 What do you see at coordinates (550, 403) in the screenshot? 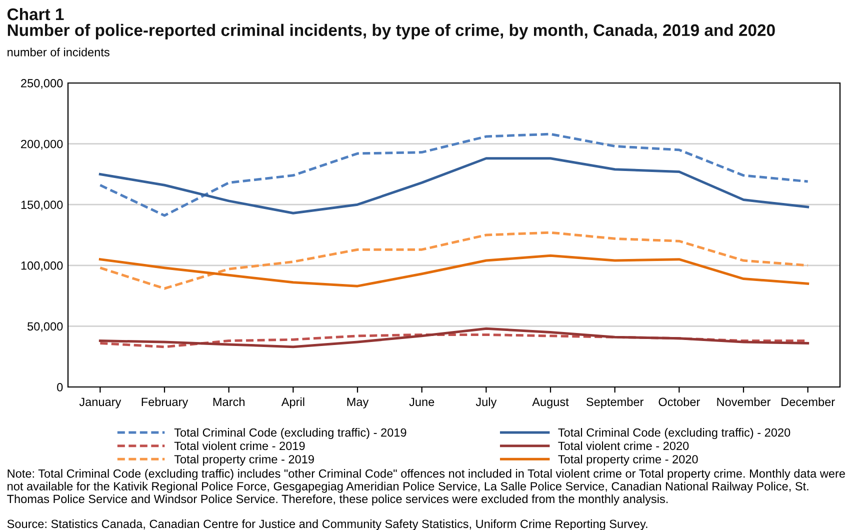
I see `x-tick-label: August` at bounding box center [550, 403].